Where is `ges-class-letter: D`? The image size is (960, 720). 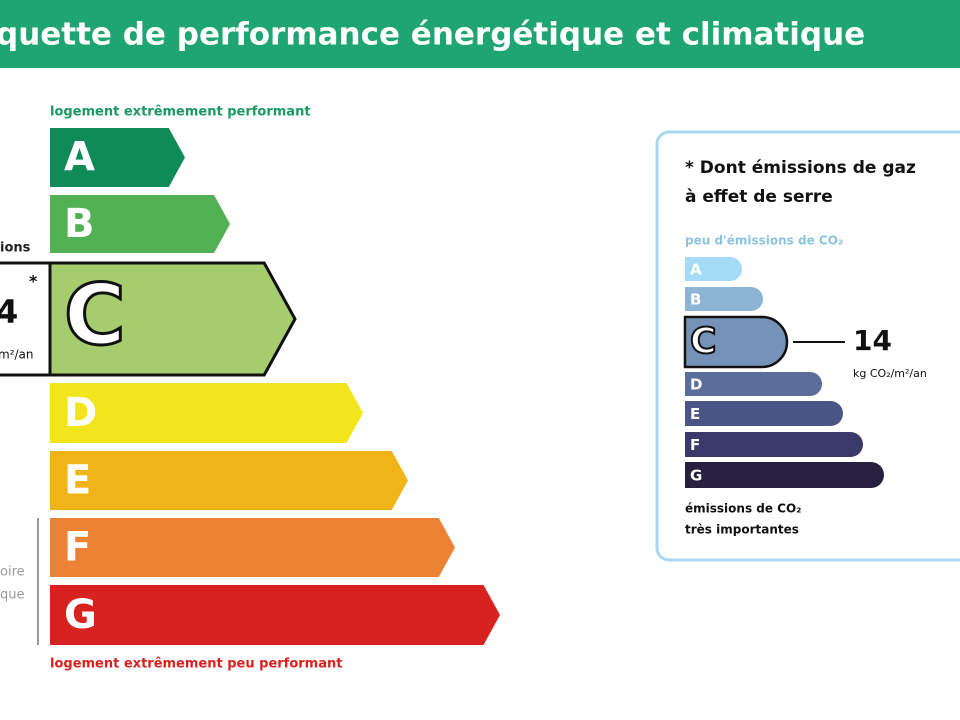
ges-class-letter: D is located at coordinates (696, 385).